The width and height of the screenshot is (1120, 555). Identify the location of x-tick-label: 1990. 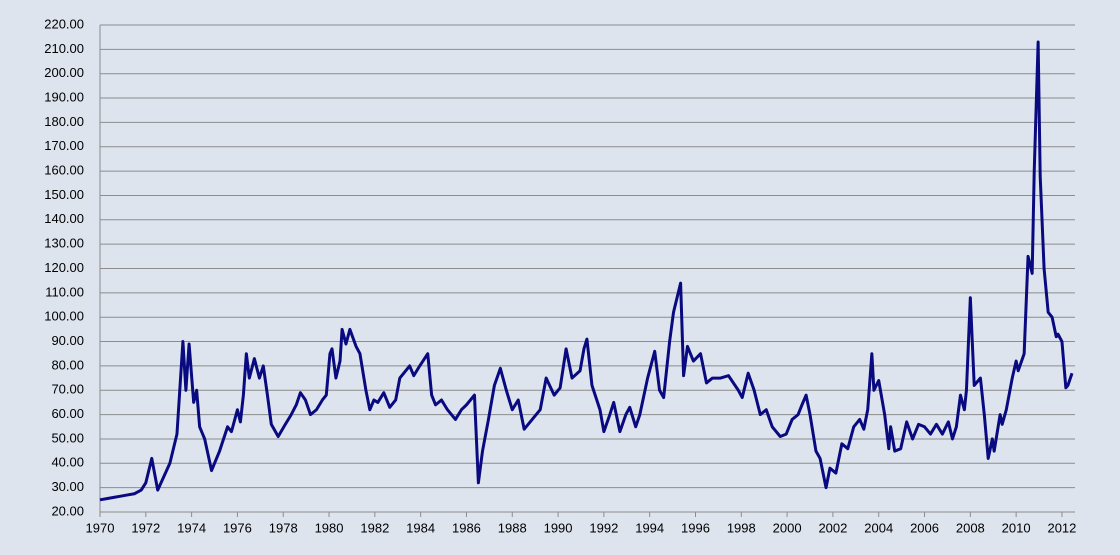
(558, 527).